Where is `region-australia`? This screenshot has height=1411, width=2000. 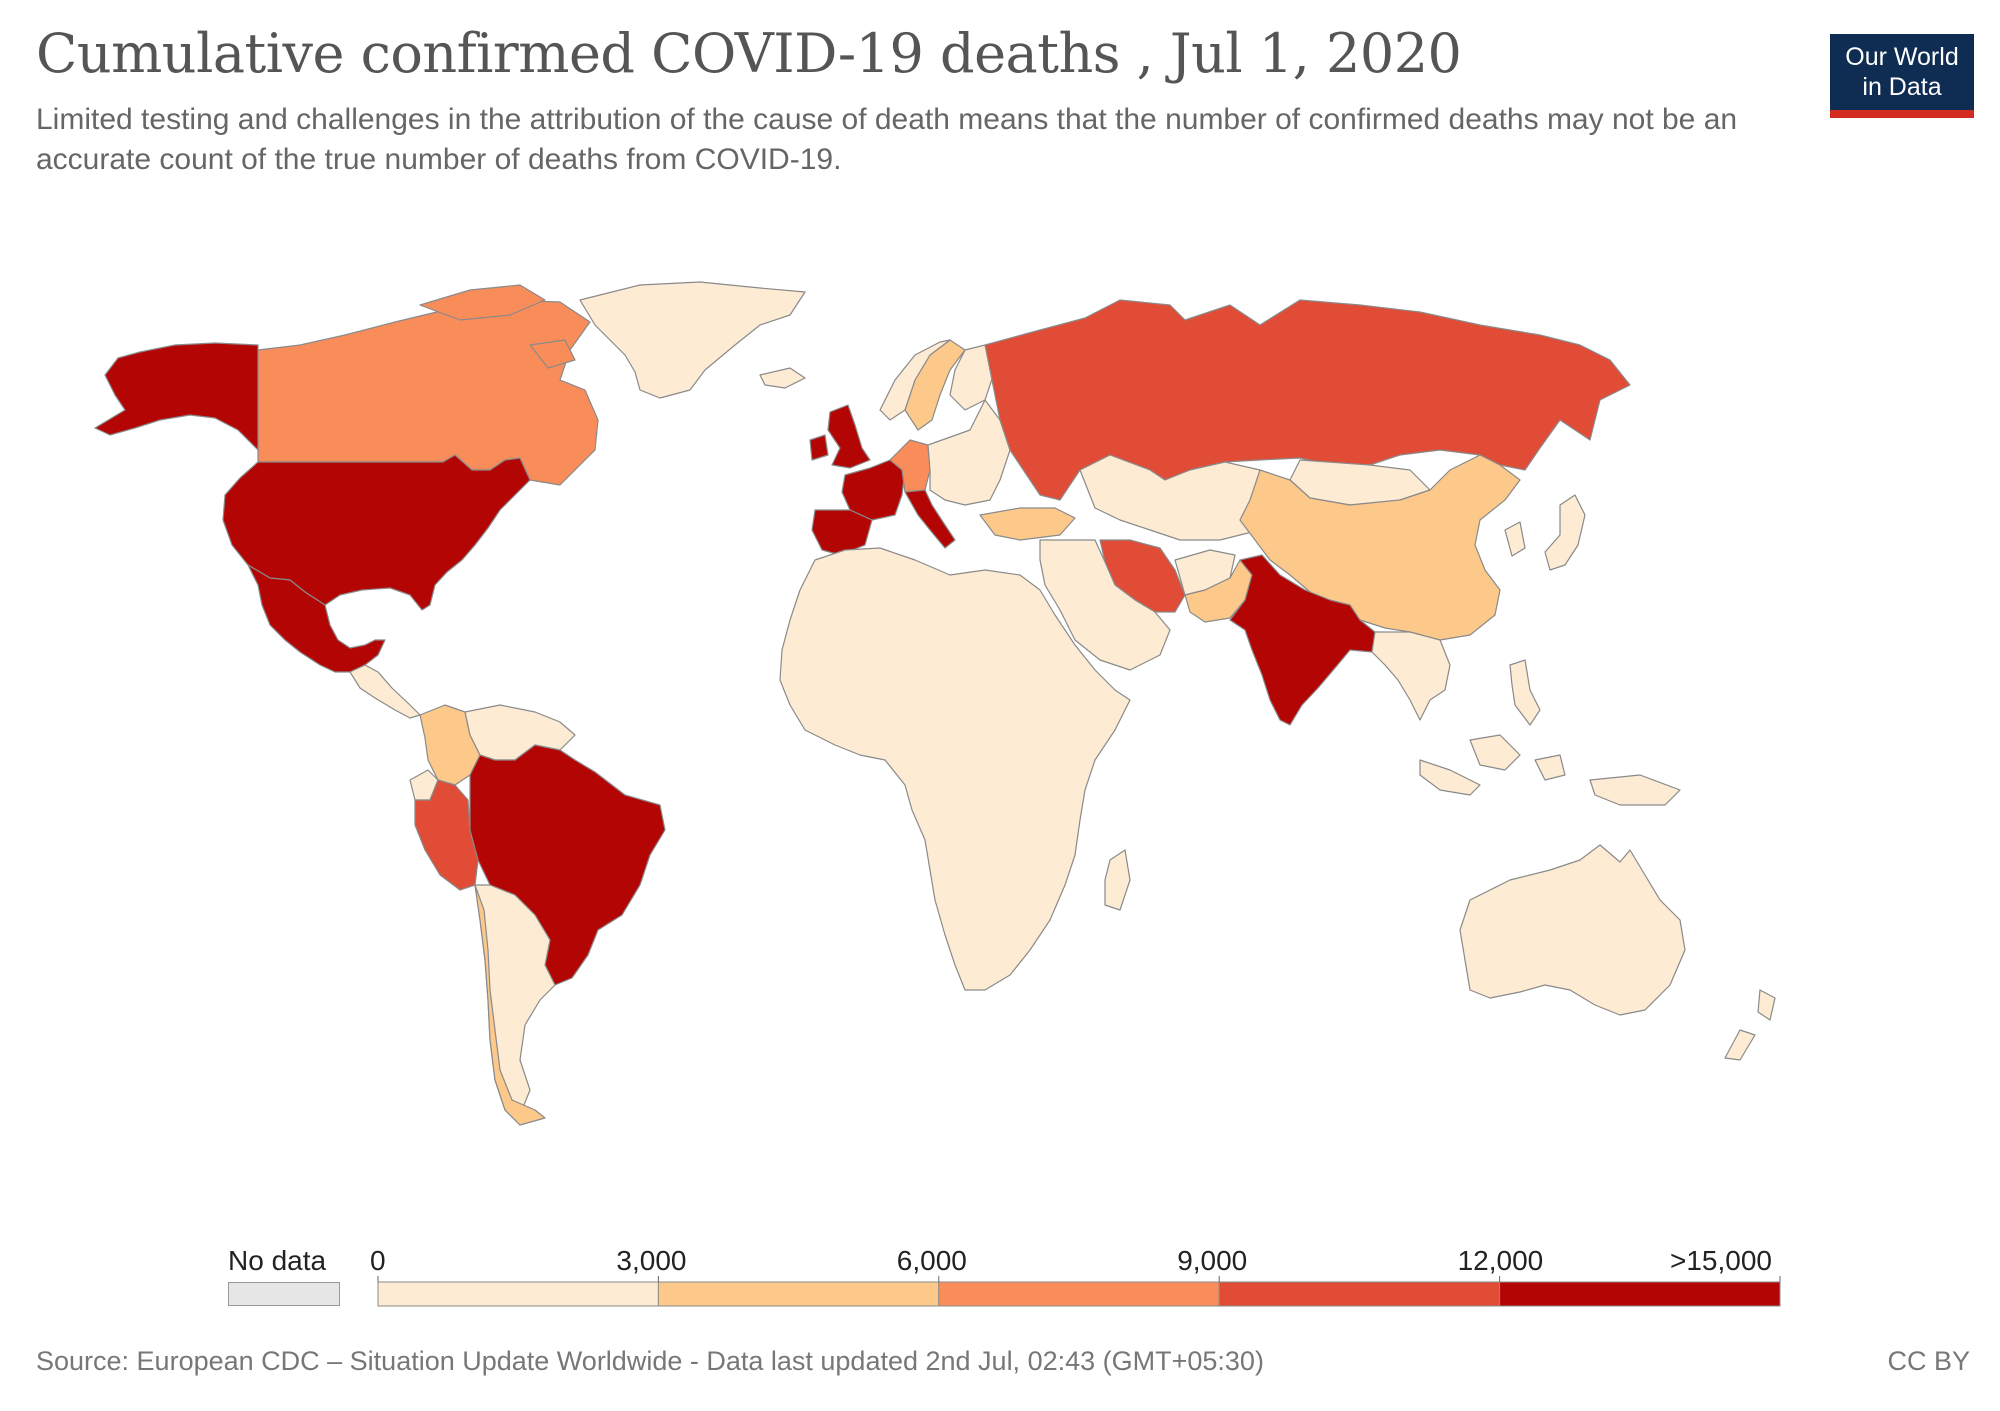 region-australia is located at coordinates (1572, 930).